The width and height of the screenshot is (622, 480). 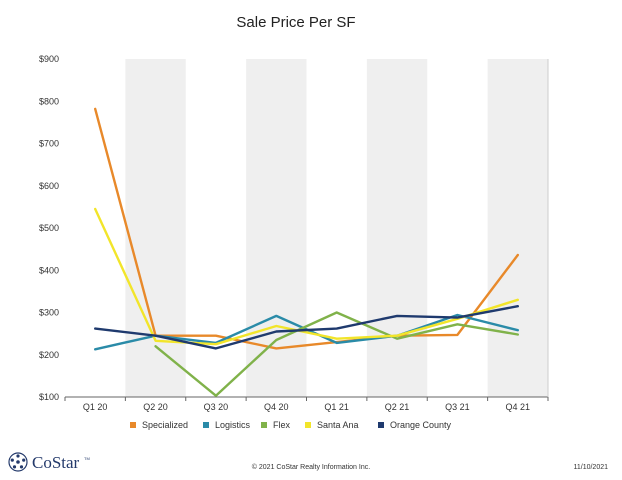 I want to click on y-tick-label: $500, so click(x=49, y=228).